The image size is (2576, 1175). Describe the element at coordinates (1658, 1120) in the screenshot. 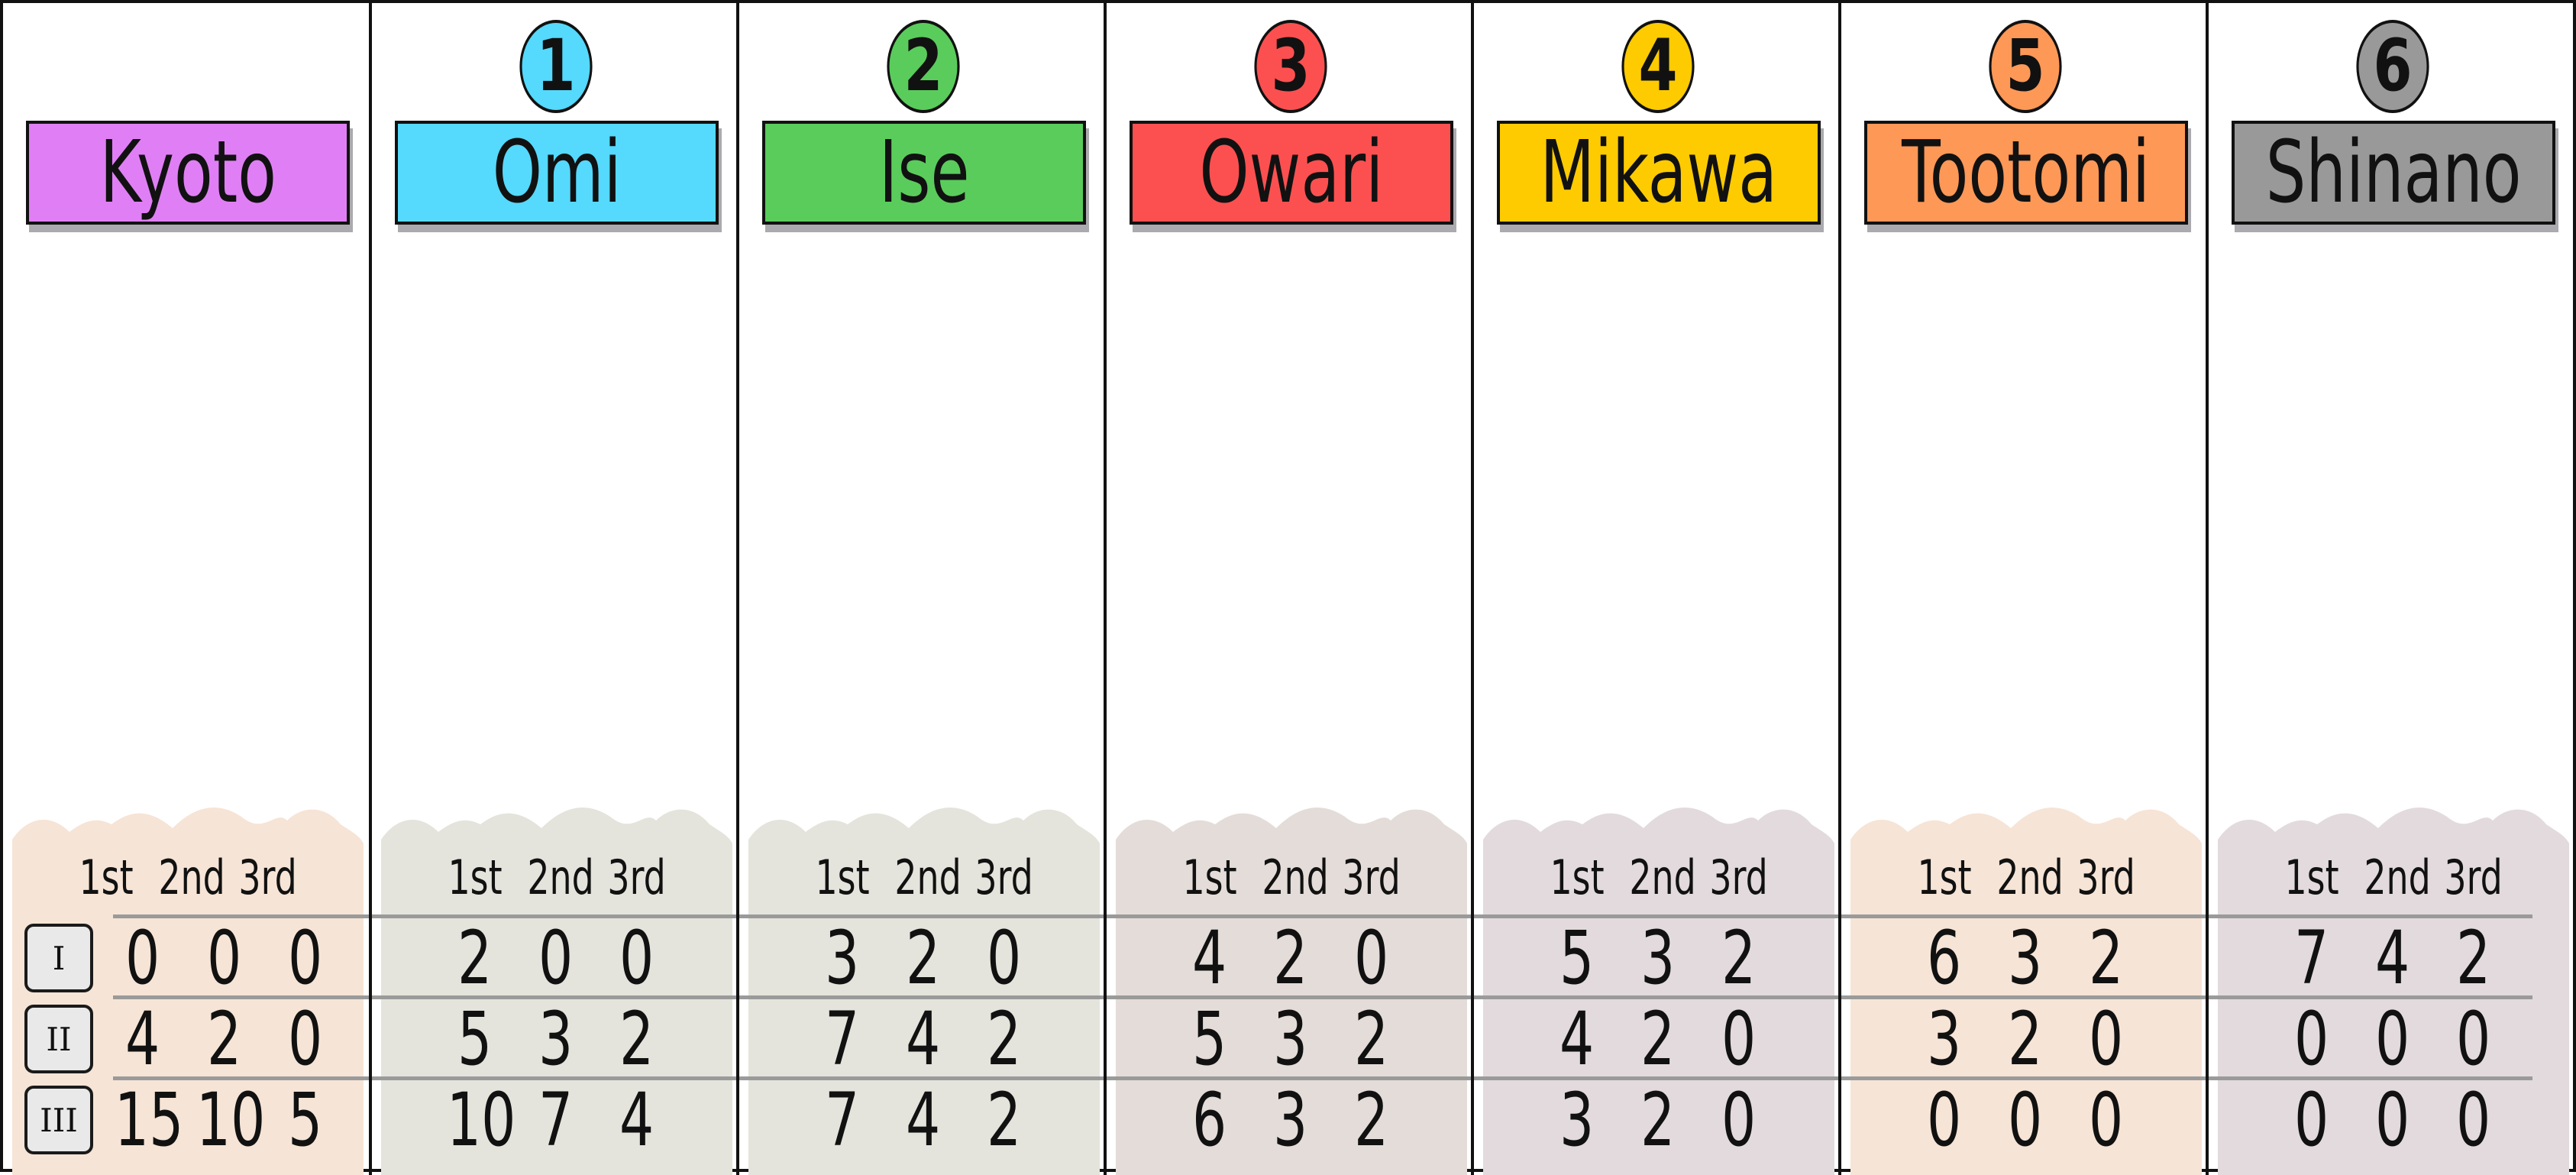

I see `score-round-3-place-2: 2` at that location.